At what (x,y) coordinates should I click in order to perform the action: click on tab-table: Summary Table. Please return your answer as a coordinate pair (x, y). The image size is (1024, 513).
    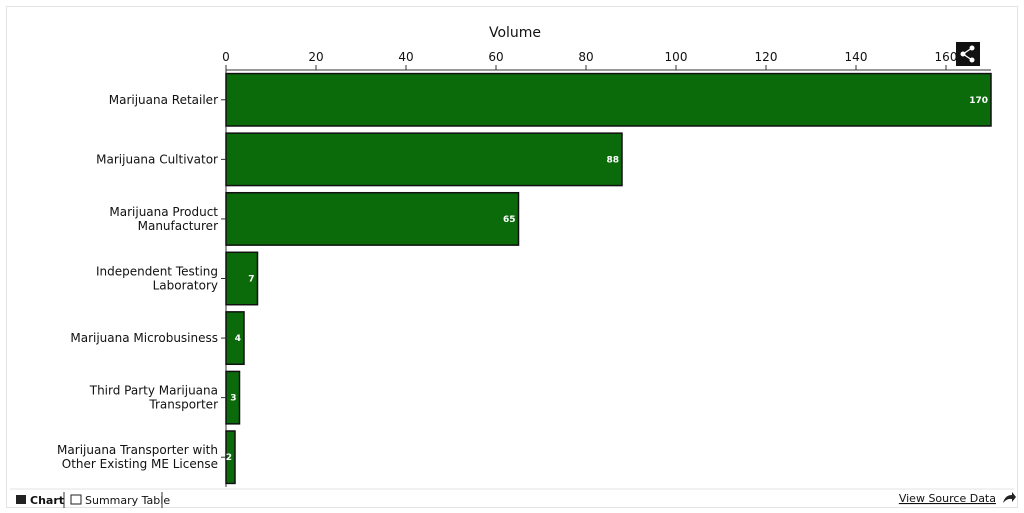
    Looking at the image, I should click on (127, 500).